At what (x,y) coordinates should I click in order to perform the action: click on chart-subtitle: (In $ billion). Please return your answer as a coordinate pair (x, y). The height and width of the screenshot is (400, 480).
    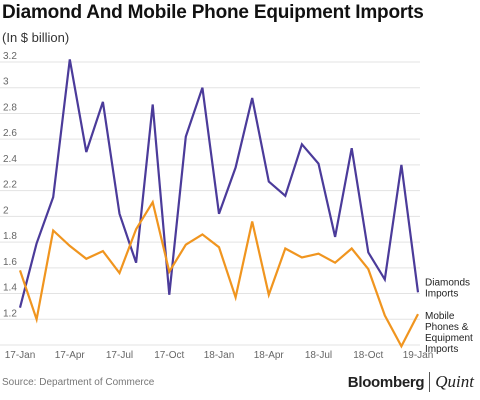
    Looking at the image, I should click on (36, 37).